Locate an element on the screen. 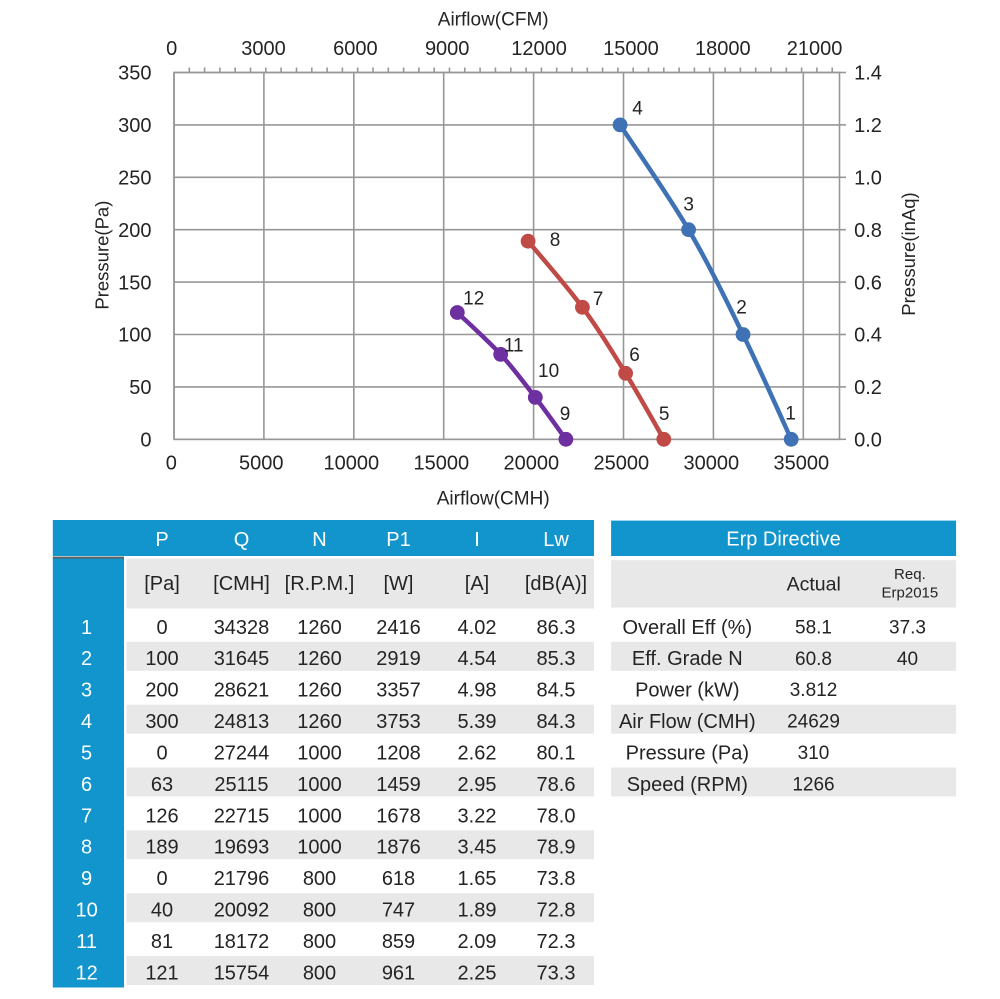 This screenshot has width=1000, height=999. svg-text: 310 is located at coordinates (814, 753).